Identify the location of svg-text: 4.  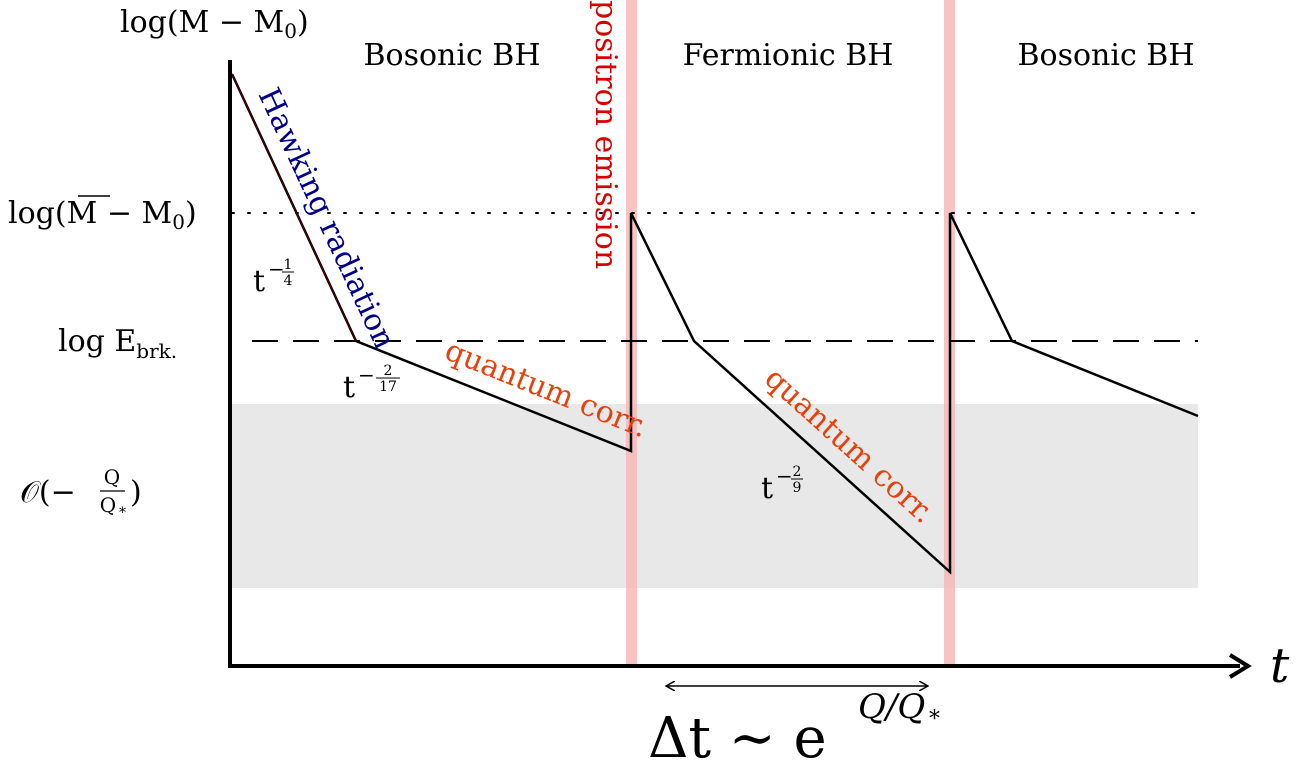
(288, 281).